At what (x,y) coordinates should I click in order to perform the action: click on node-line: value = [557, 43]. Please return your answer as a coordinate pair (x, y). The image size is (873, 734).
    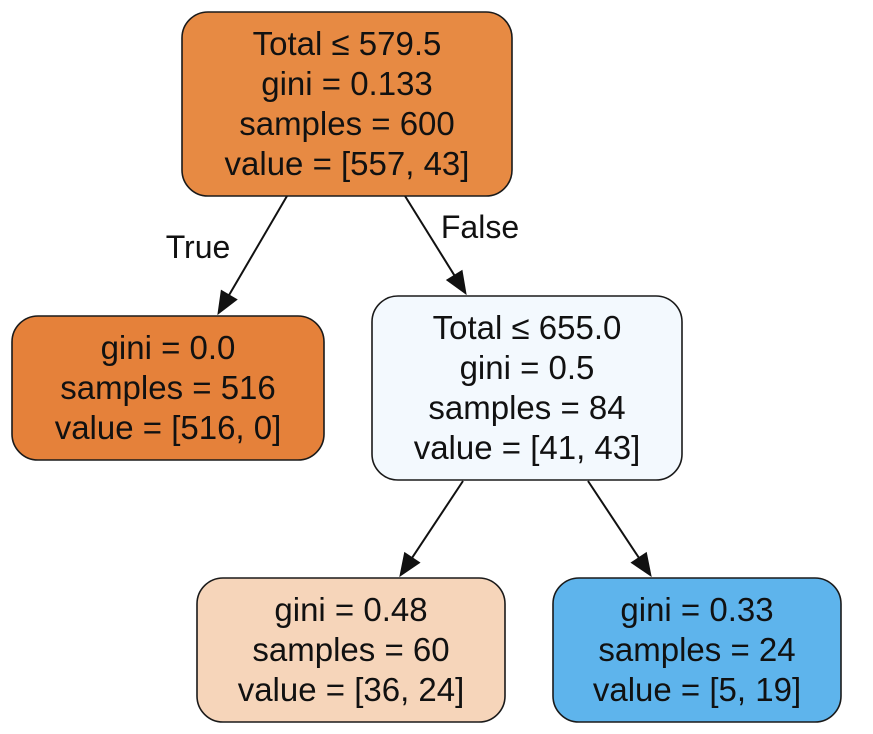
    Looking at the image, I should click on (347, 163).